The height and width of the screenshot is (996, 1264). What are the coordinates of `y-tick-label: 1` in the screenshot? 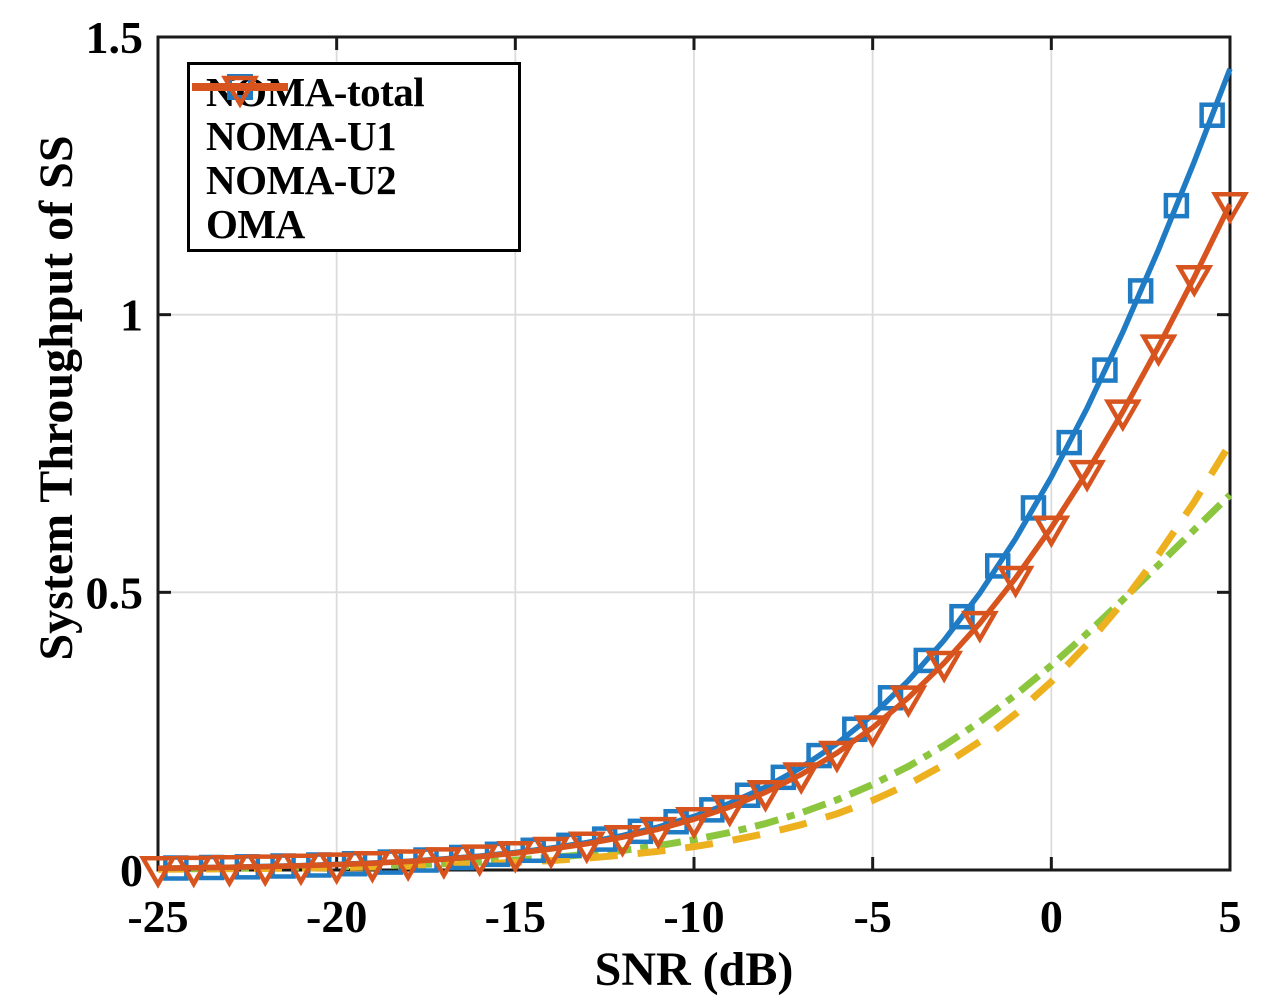 It's located at (131, 315).